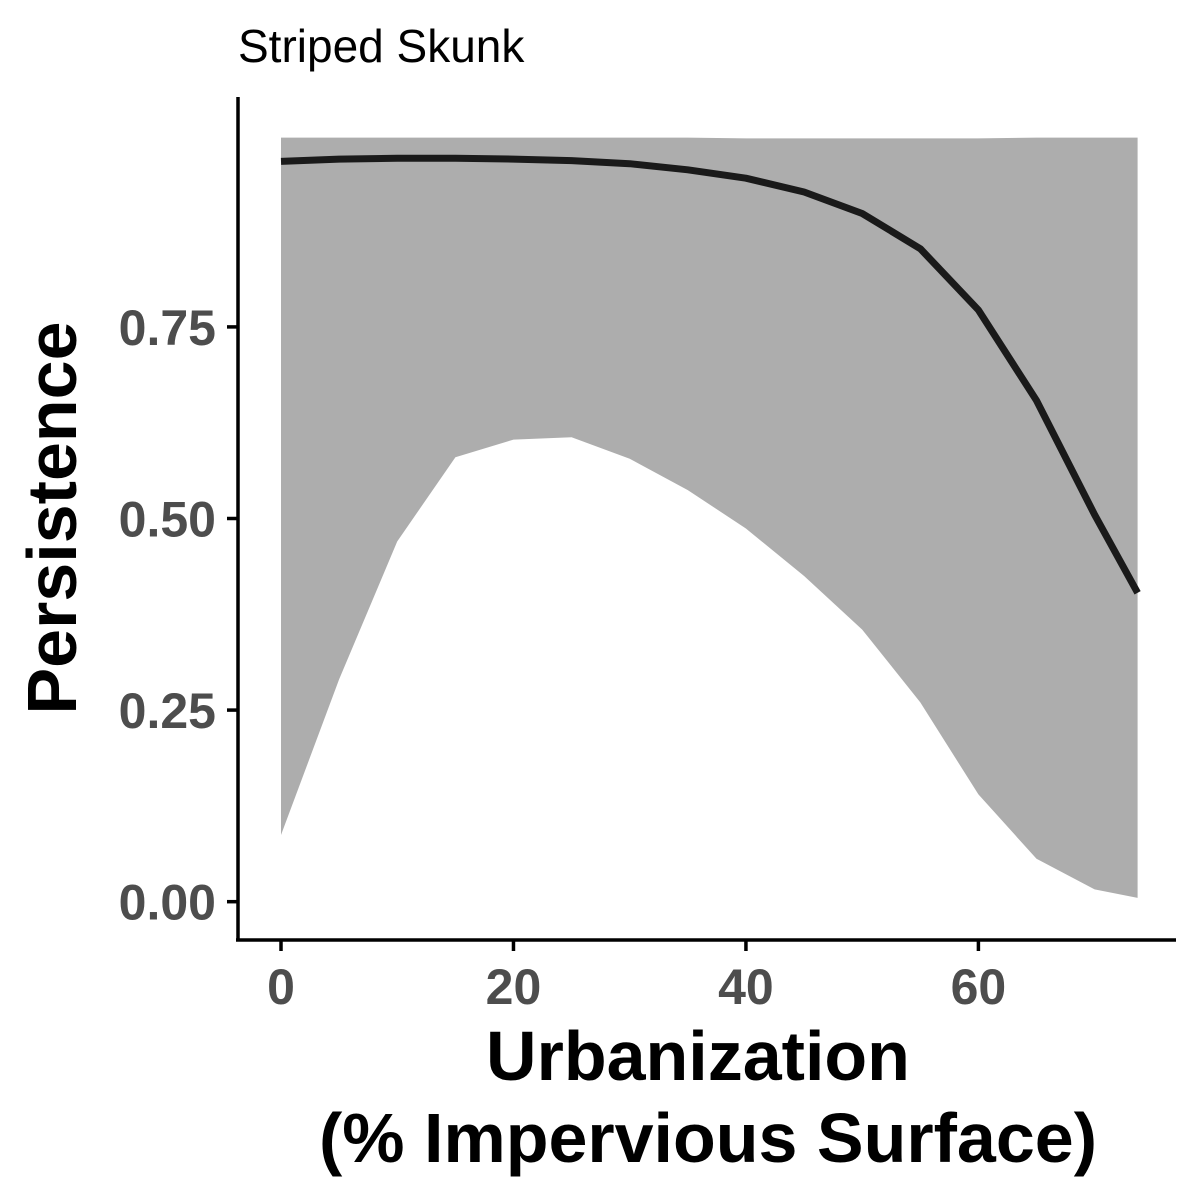  I want to click on y-axis-title: Persistence, so click(52, 517).